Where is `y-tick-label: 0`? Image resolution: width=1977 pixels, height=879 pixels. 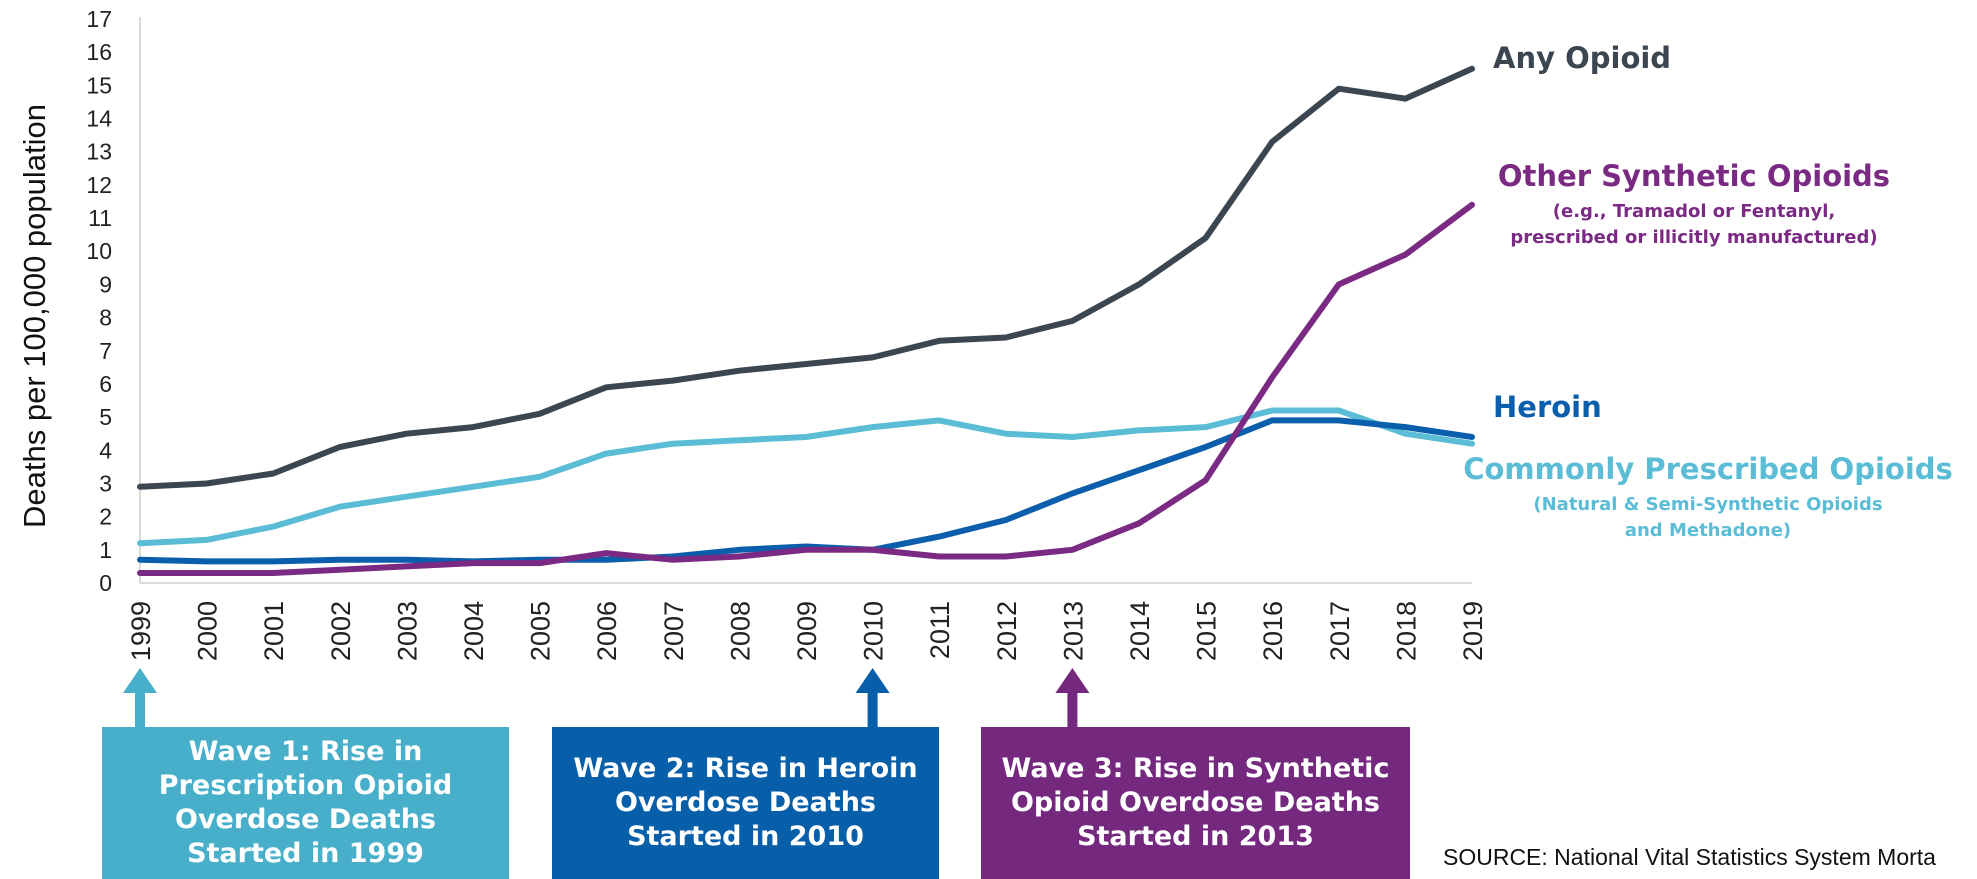 y-tick-label: 0 is located at coordinates (105, 583).